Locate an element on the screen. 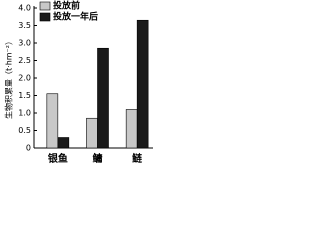  y-tick-label: 0 is located at coordinates (28, 148).